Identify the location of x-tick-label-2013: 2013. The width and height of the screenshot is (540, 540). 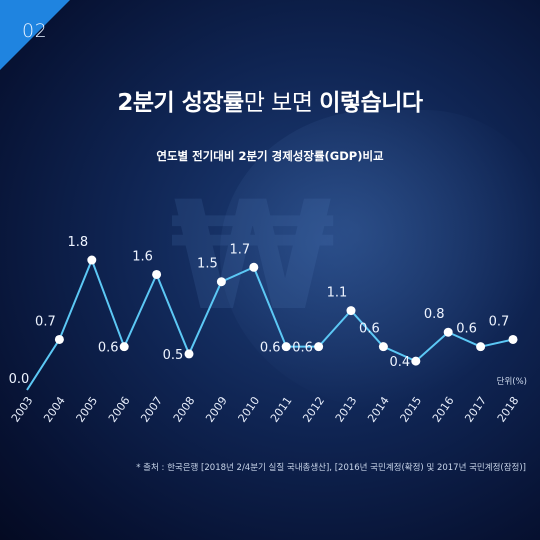
(346, 409).